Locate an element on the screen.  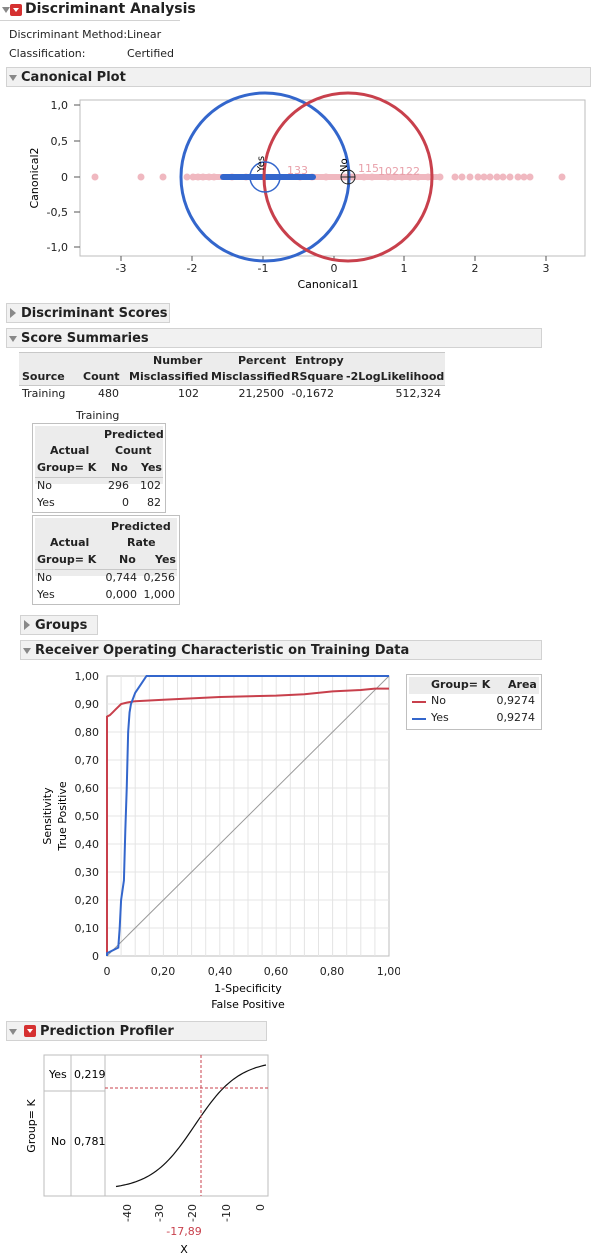
profiler-x-tick: -10 is located at coordinates (226, 1213).